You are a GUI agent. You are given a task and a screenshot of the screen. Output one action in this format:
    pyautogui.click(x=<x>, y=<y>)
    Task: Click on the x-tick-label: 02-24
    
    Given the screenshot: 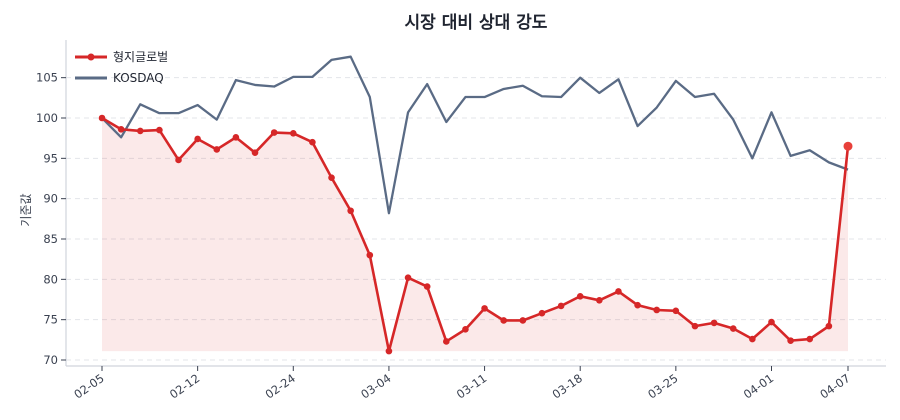 What is the action you would take?
    pyautogui.click(x=280, y=386)
    